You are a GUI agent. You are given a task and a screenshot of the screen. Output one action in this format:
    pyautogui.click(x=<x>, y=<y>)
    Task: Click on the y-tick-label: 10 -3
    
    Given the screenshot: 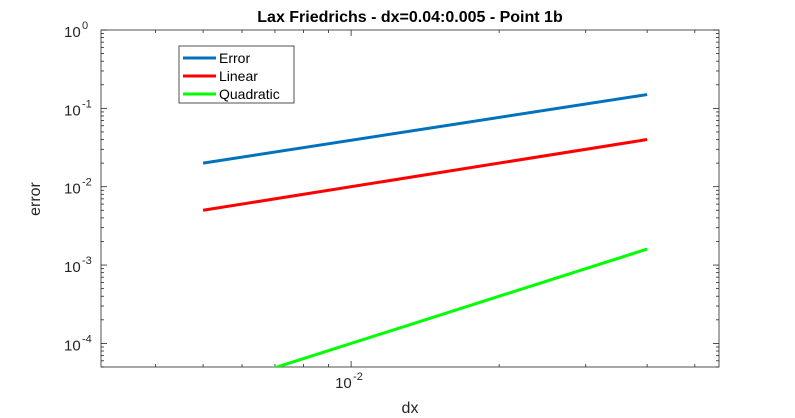 What is the action you would take?
    pyautogui.click(x=78, y=265)
    